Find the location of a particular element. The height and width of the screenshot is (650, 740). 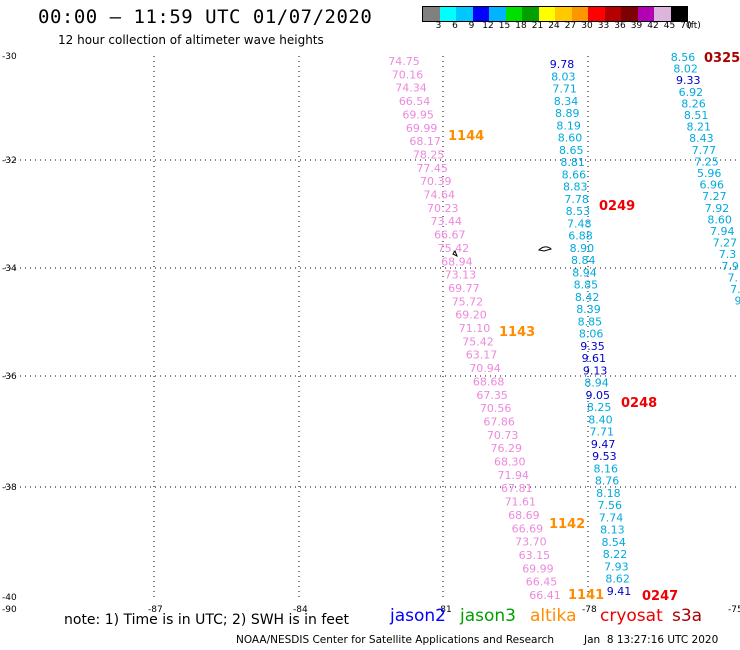

wave-height-value: 8.06 is located at coordinates (591, 334).